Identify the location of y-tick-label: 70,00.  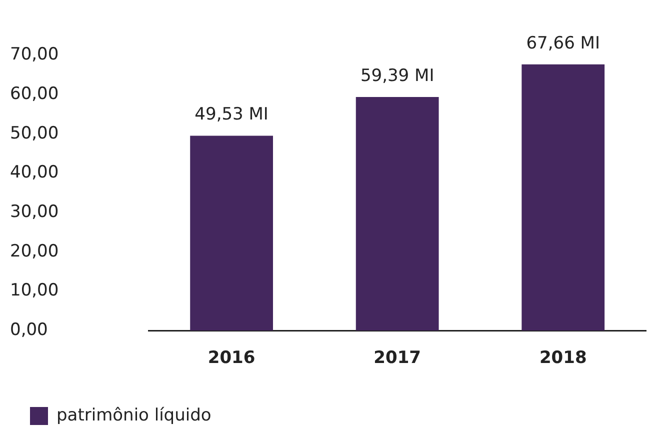
(34, 54).